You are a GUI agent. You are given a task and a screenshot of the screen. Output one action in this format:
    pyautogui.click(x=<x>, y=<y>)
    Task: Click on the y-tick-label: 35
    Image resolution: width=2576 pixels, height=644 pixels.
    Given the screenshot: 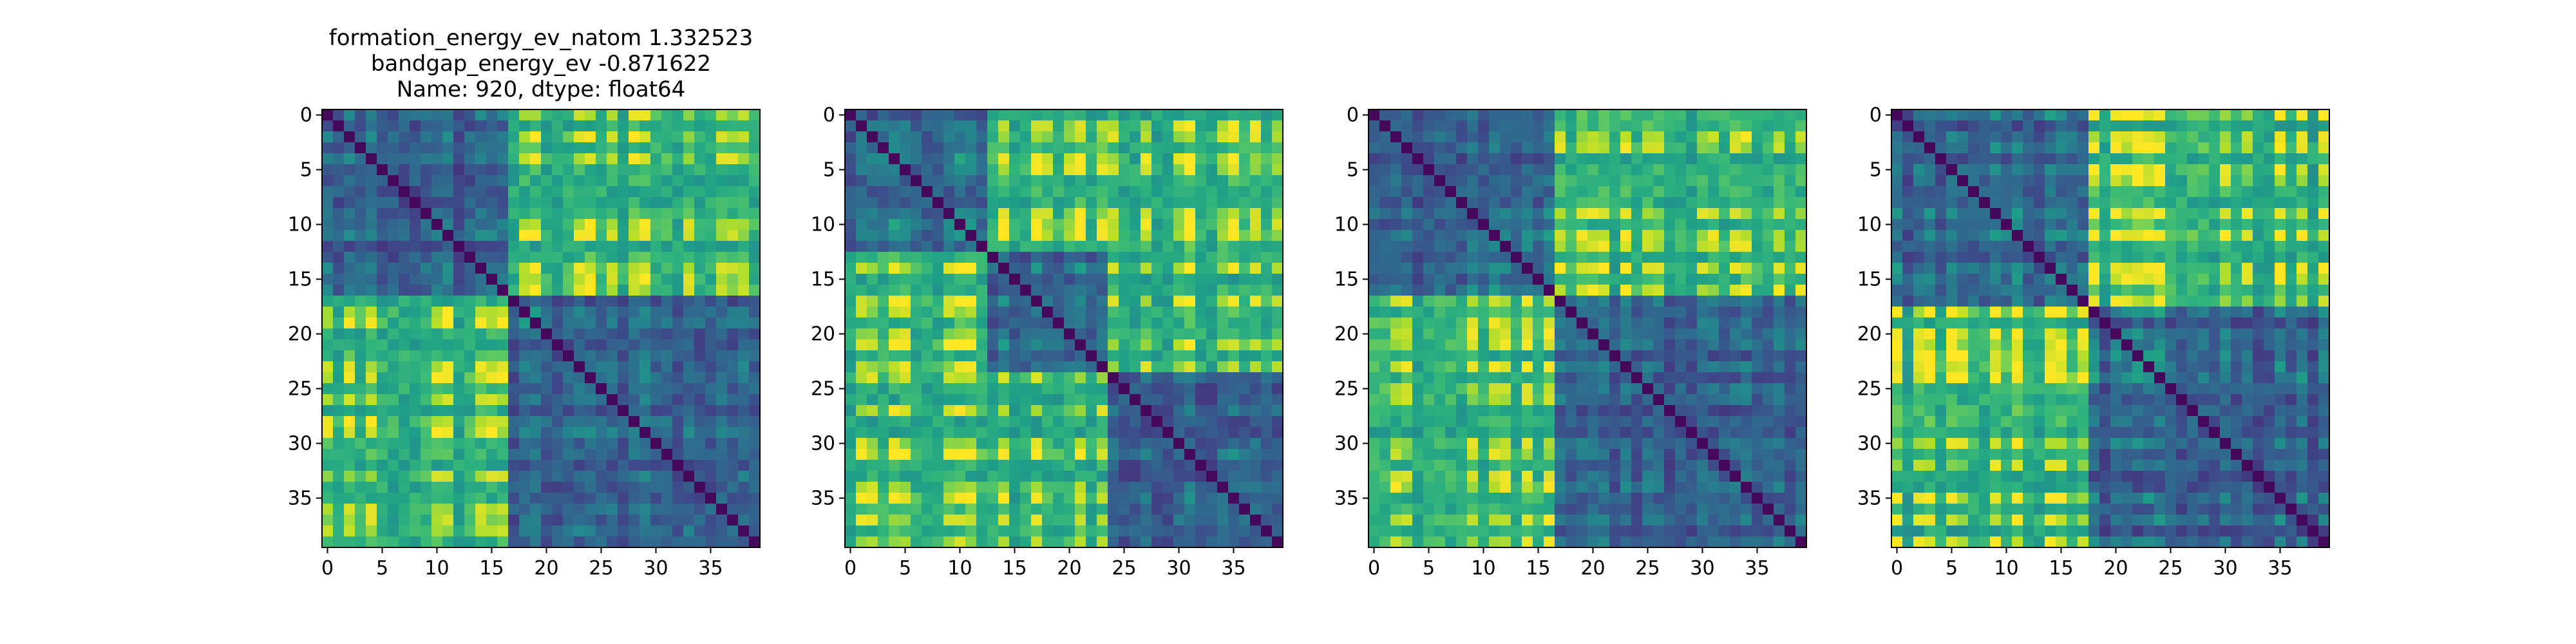 What is the action you would take?
    pyautogui.click(x=1347, y=499)
    